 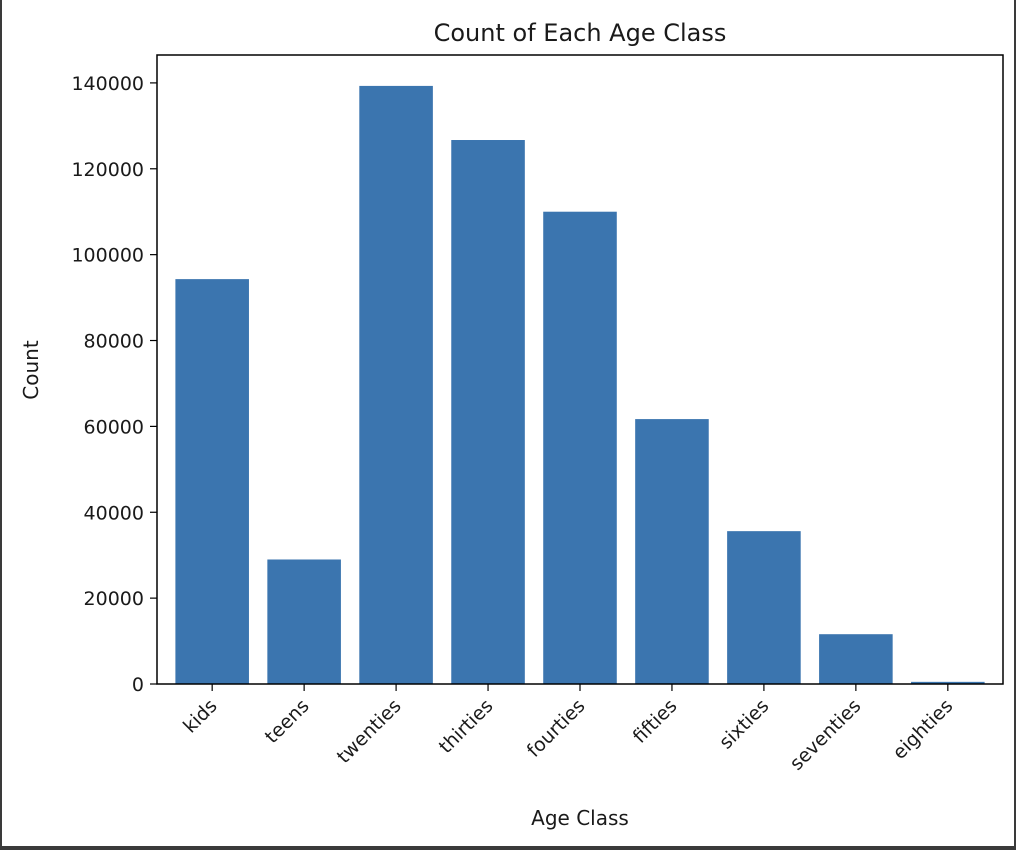 What do you see at coordinates (212, 481) in the screenshot?
I see `bar-kids` at bounding box center [212, 481].